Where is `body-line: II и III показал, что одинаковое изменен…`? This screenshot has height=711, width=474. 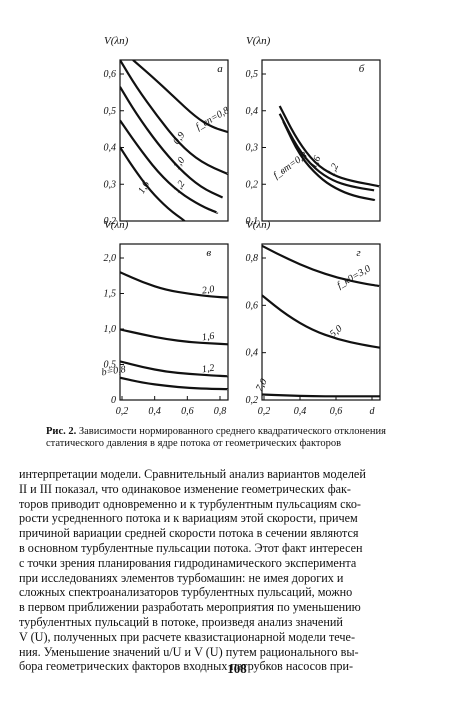 body-line: II и III показал, что одинаковое изменен… is located at coordinates (185, 488).